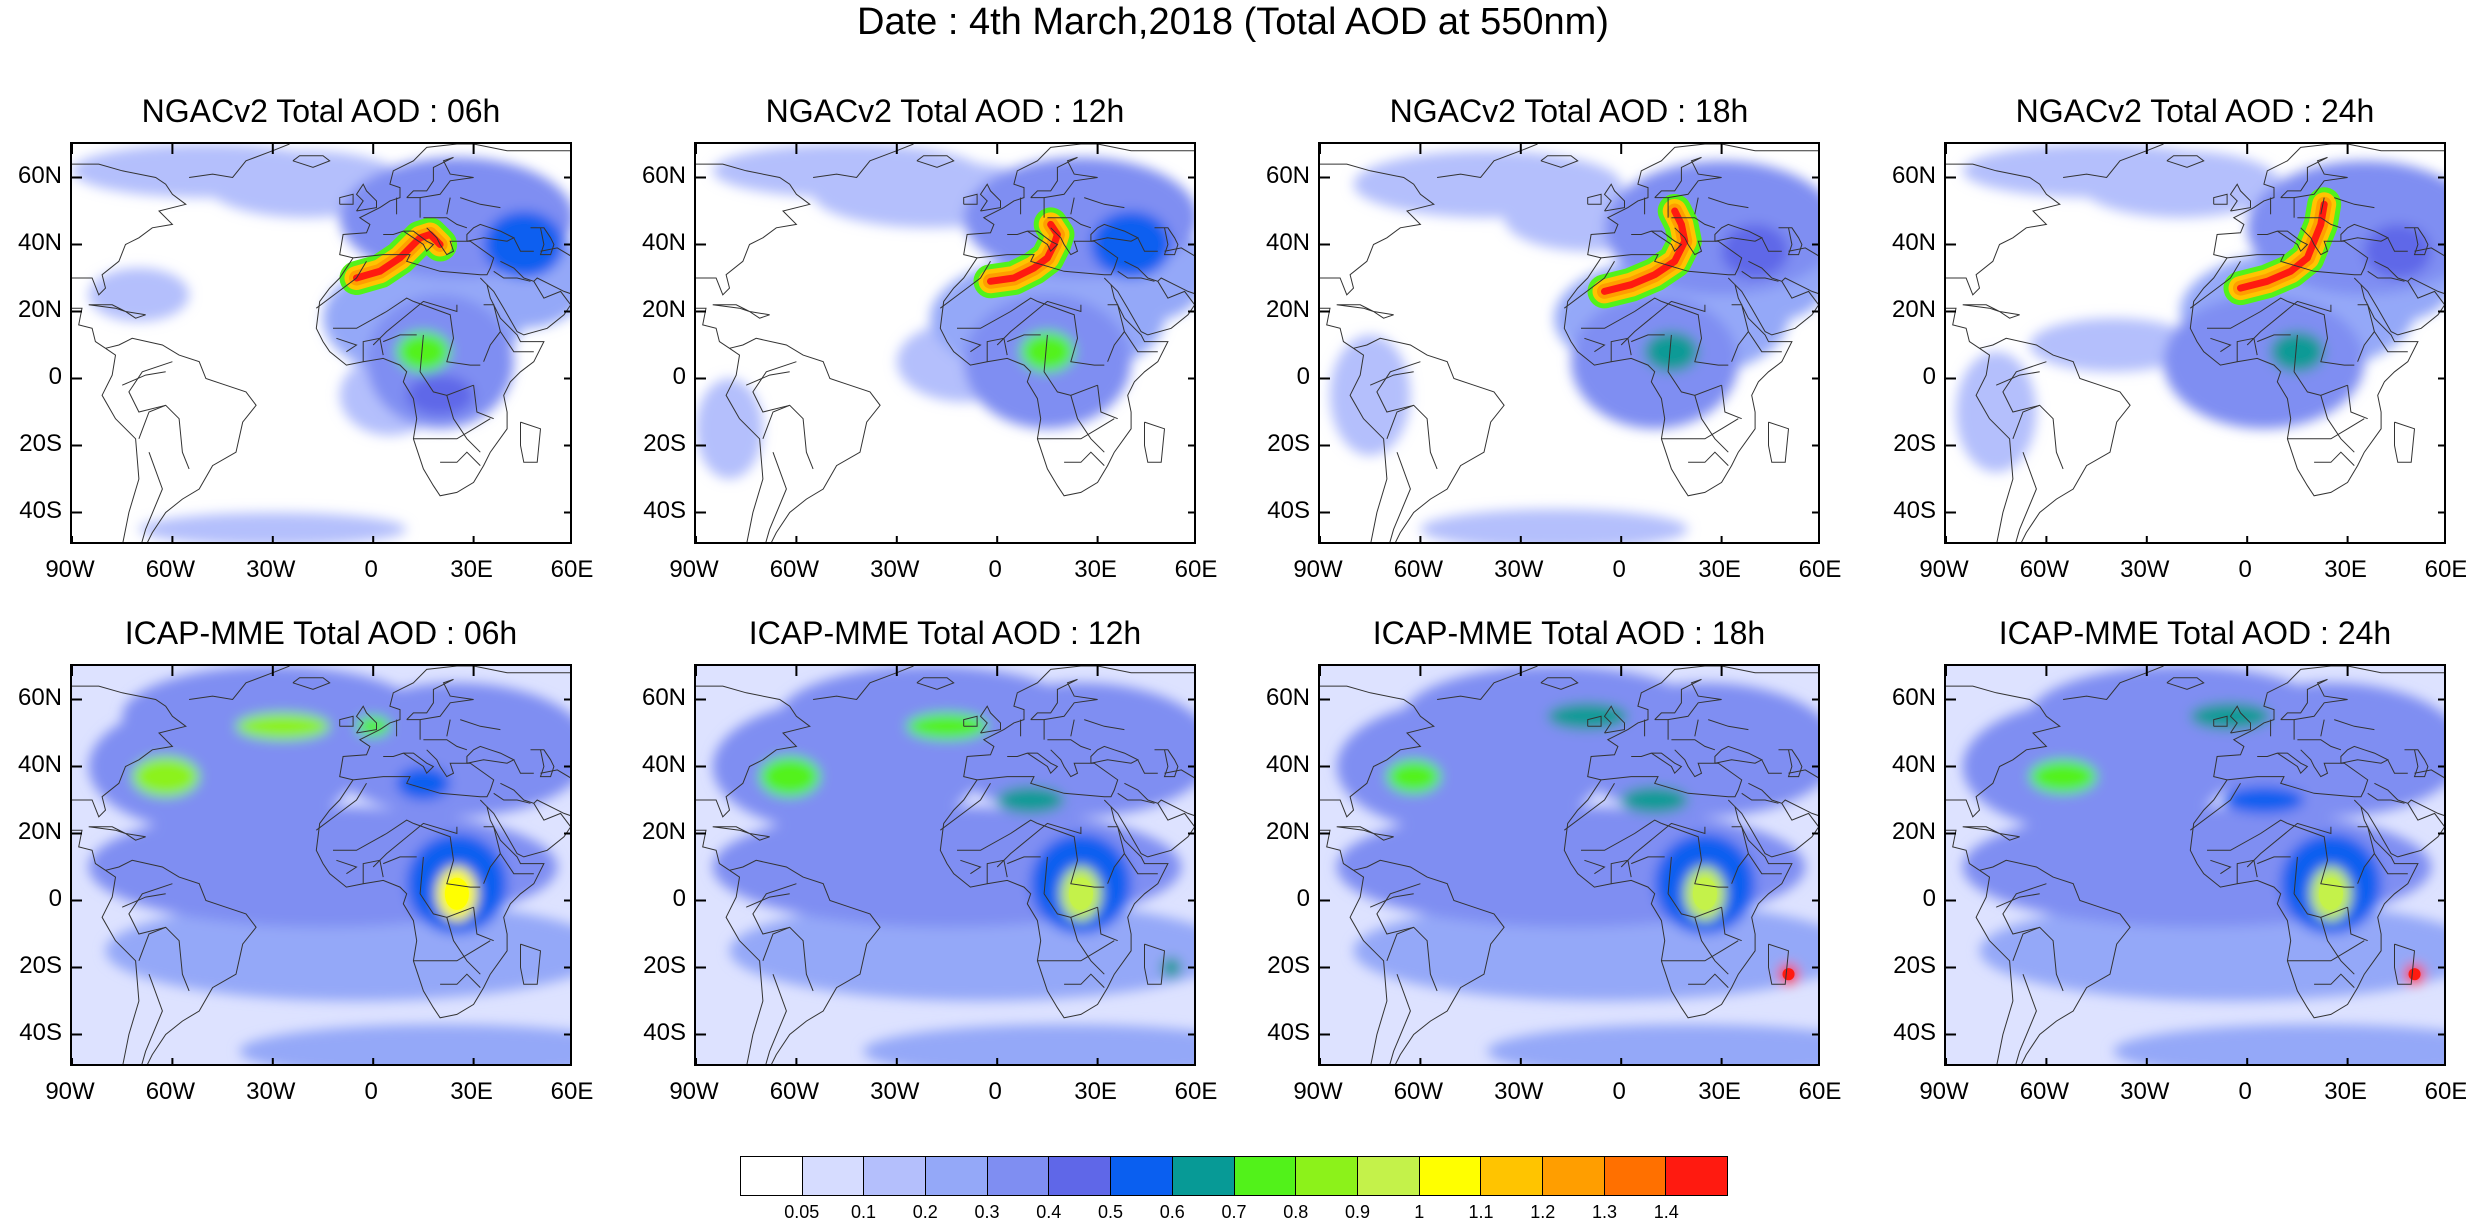  What do you see at coordinates (40, 965) in the screenshot?
I see `lat-label: 20S` at bounding box center [40, 965].